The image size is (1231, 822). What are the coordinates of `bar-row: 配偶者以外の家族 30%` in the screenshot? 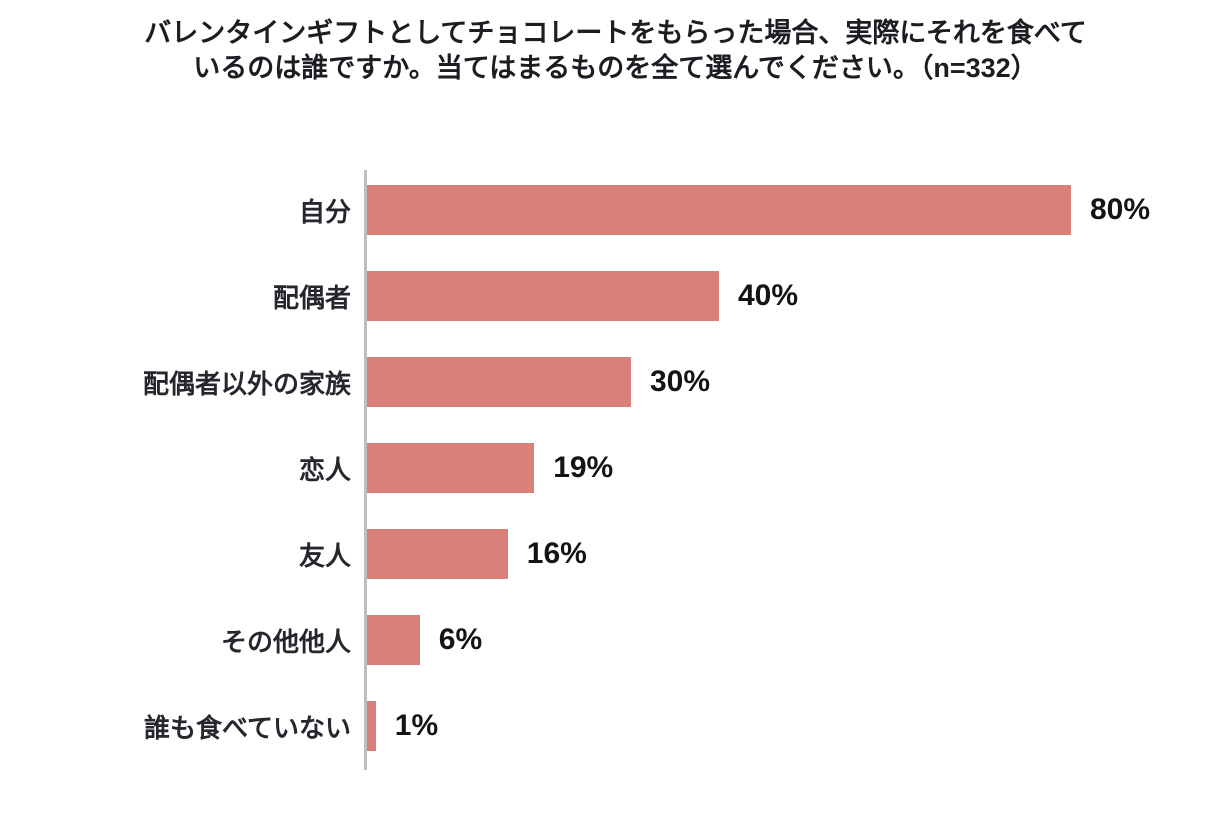 It's located at (615, 382).